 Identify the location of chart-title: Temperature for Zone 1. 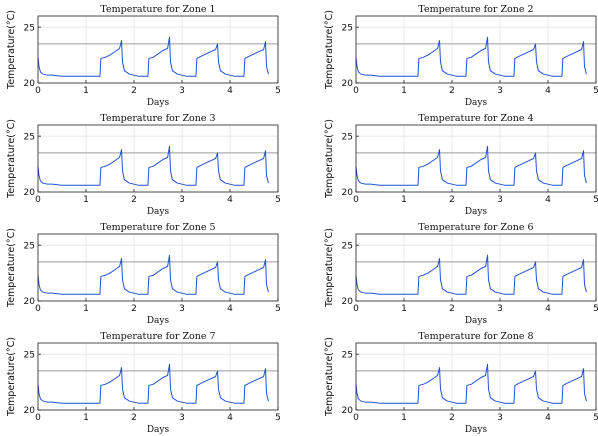
(157, 9).